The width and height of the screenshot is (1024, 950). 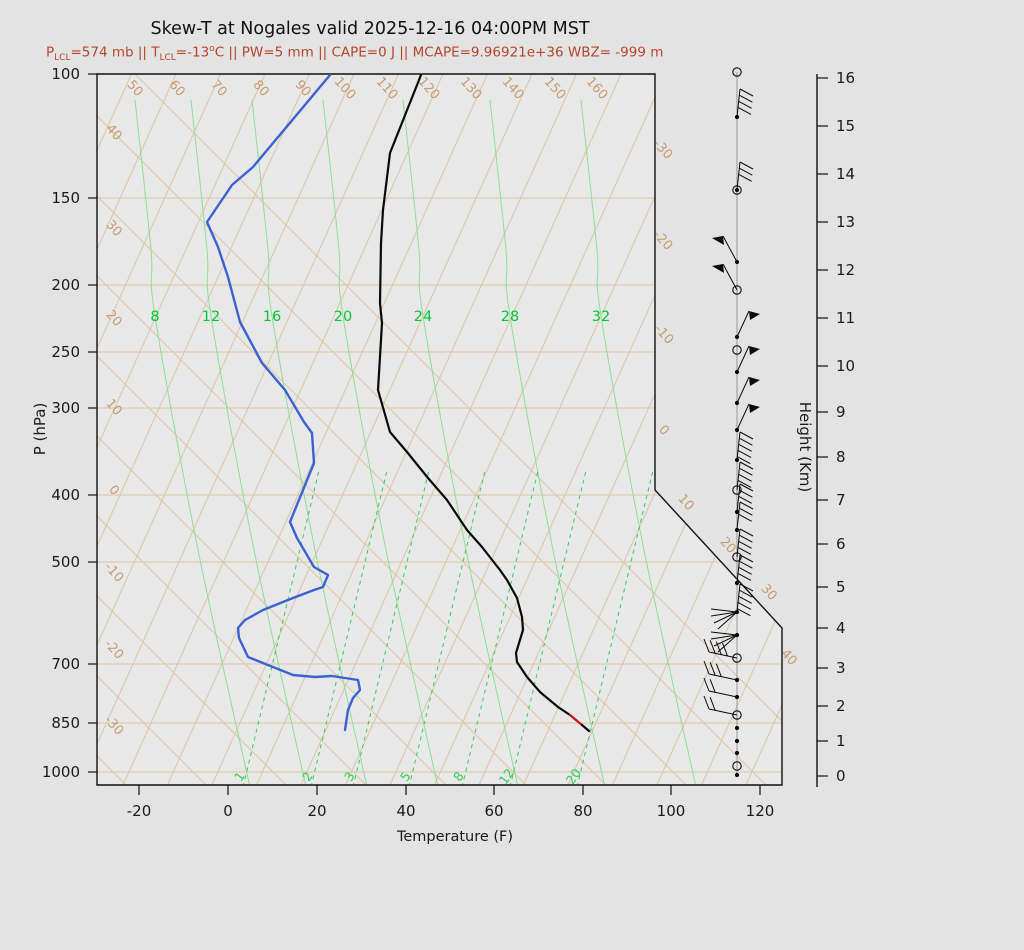 What do you see at coordinates (845, 126) in the screenshot?
I see `svg-text: 15` at bounding box center [845, 126].